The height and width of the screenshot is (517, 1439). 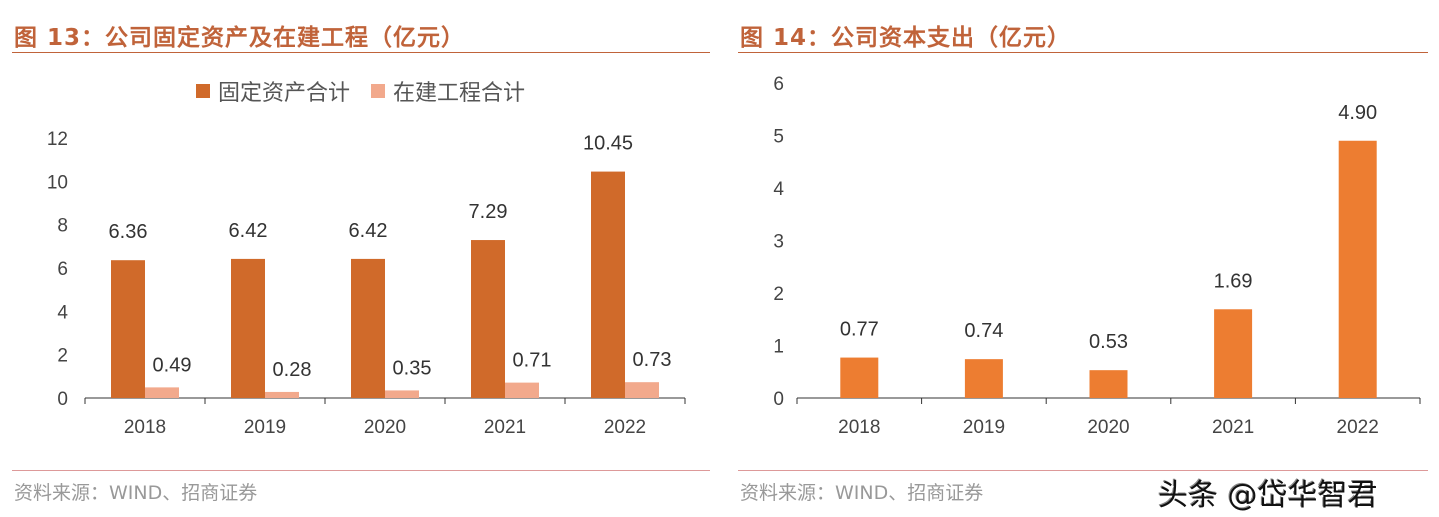 I want to click on y-tick-label: 8, so click(x=62, y=226).